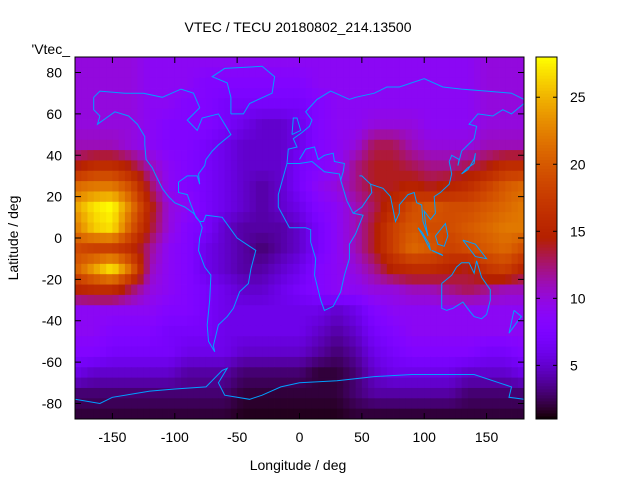  I want to click on colorbar, so click(546, 238).